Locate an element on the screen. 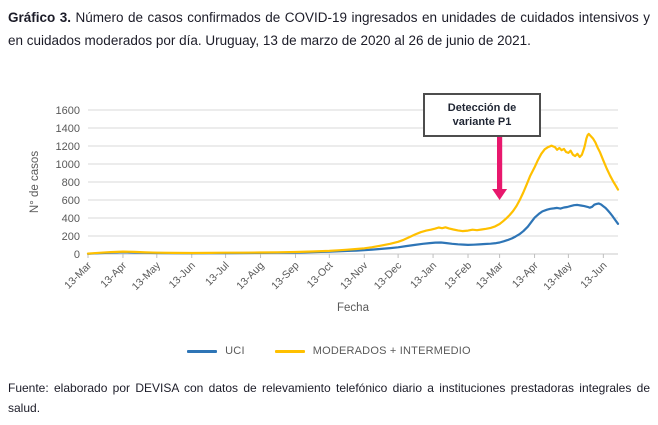  svg-text: 1200 is located at coordinates (68, 147).